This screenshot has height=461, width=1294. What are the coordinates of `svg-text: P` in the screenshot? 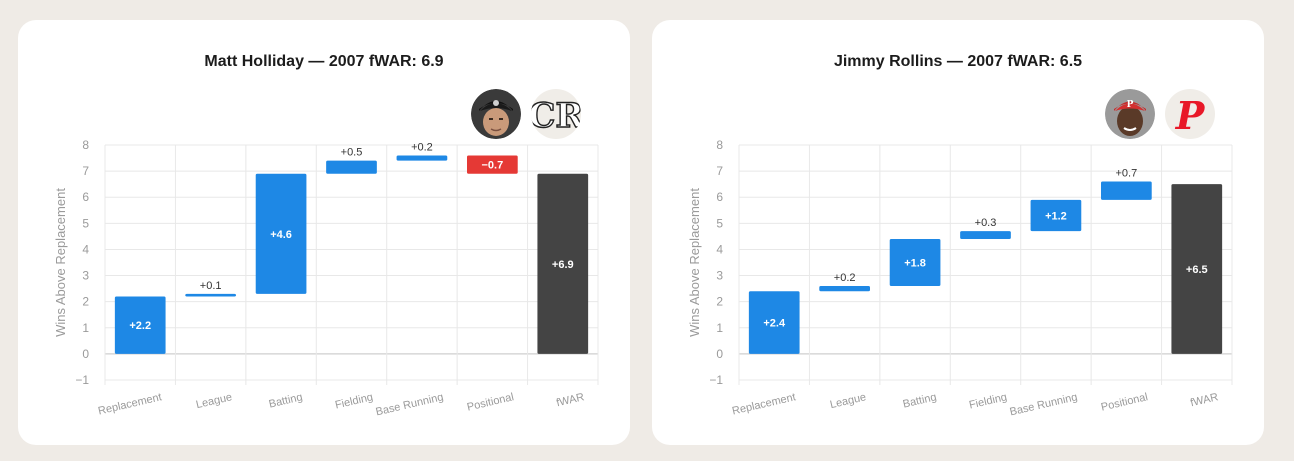 It's located at (1130, 105).